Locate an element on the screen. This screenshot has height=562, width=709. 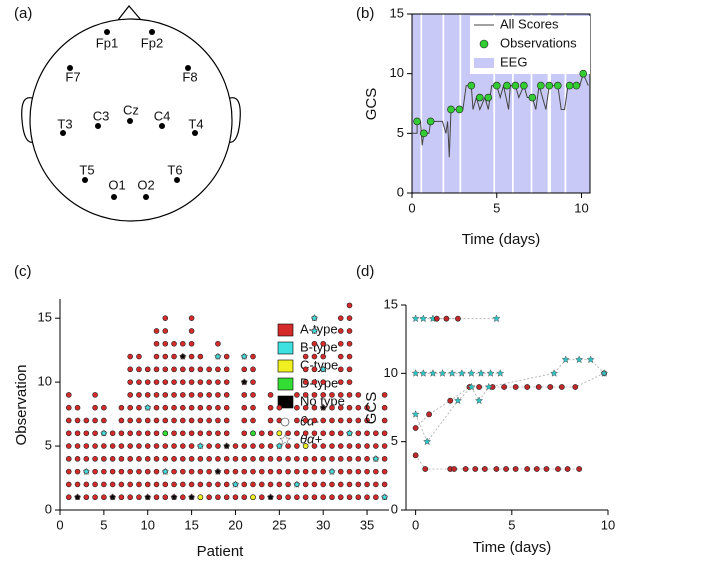
electrodes: Fp1 Fp2 F7 F8 C3 Cz C4 T3 T4 T5 T6 O1 O2 is located at coordinates (130, 114).